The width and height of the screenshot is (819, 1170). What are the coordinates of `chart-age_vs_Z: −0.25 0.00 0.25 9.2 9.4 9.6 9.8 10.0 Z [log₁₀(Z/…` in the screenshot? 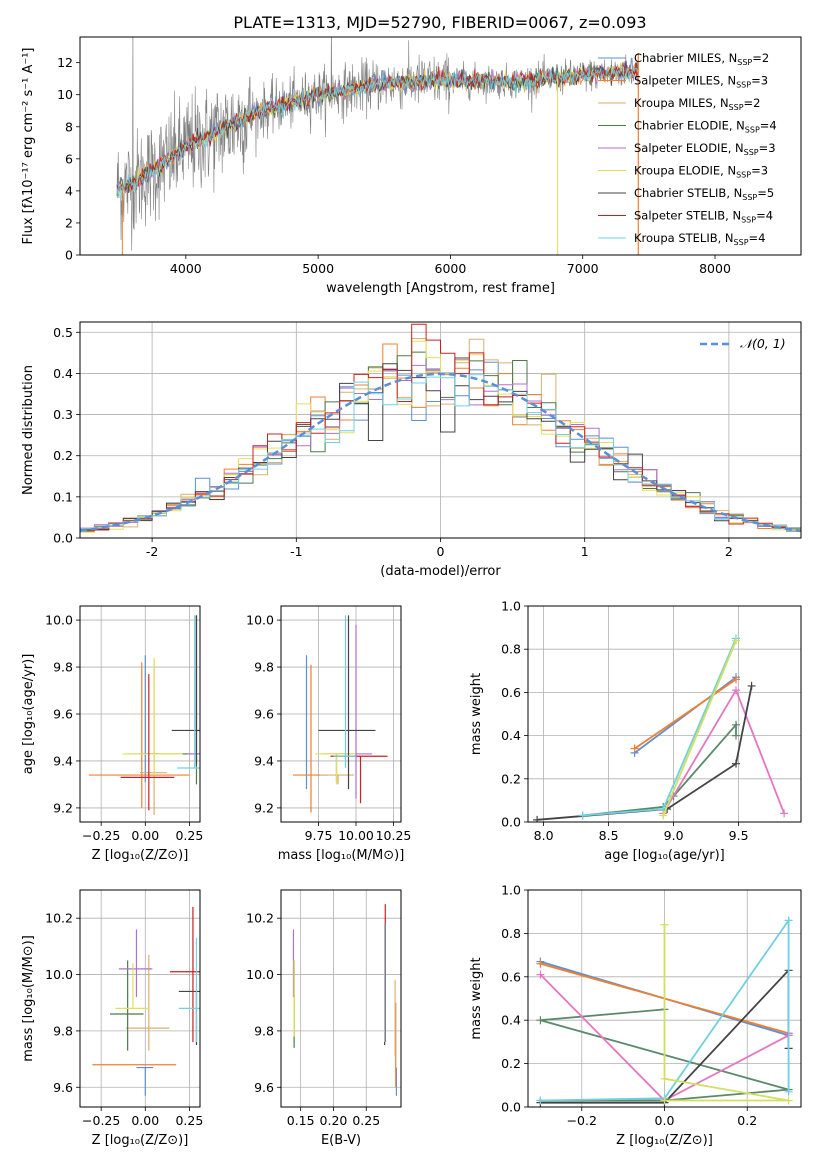 It's located at (112, 734).